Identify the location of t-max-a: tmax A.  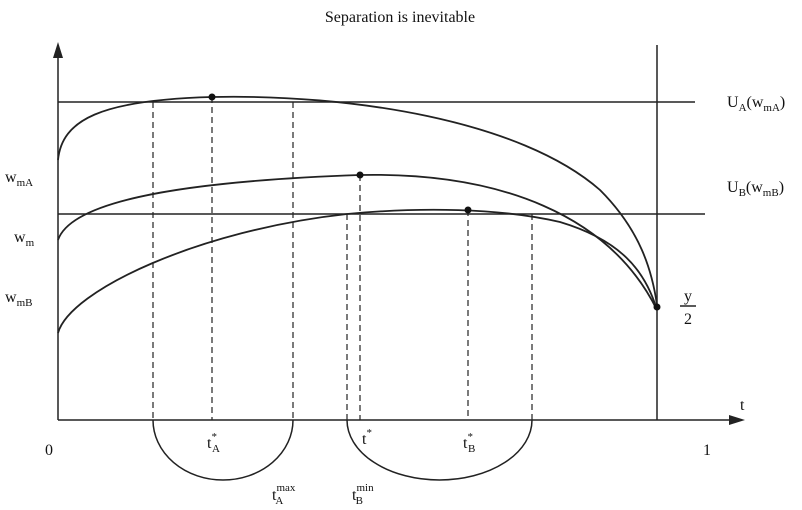
(284, 494).